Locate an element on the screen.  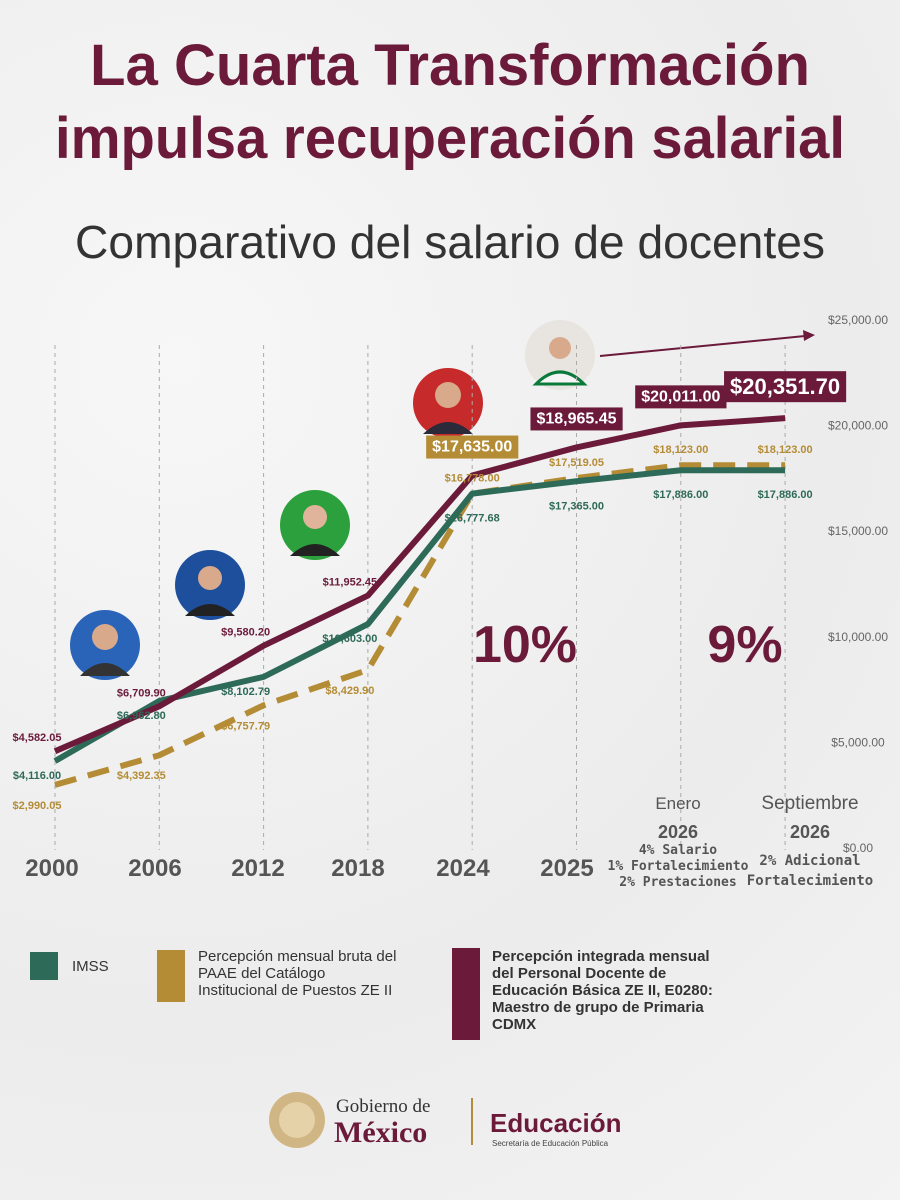
value-label: $6,757.79 is located at coordinates (245, 726).